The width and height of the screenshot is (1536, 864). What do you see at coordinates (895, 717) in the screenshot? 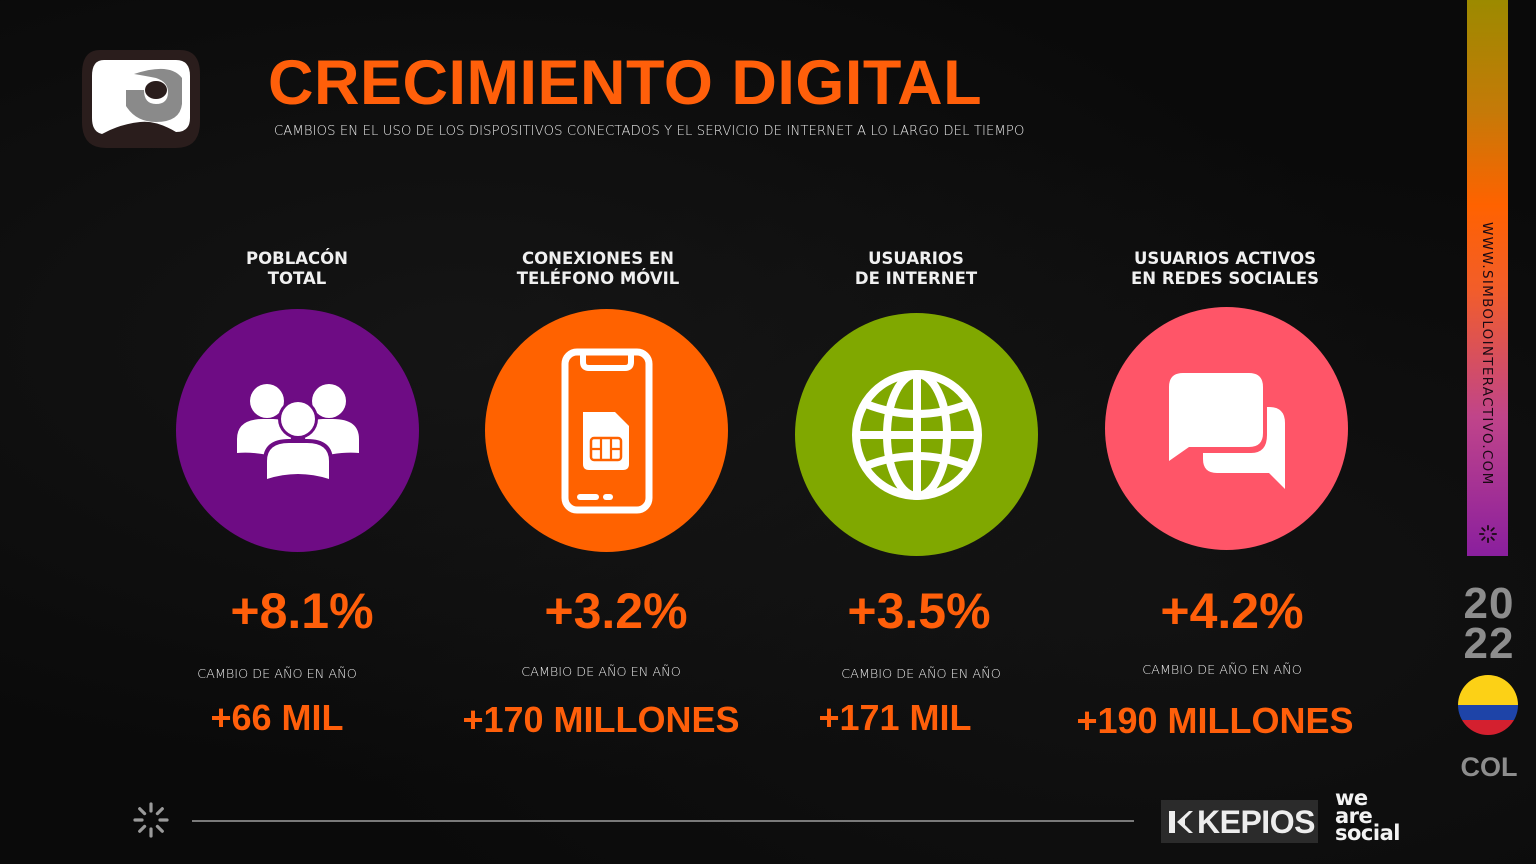
I see `stat-absolute-change: +171 MIL` at bounding box center [895, 717].